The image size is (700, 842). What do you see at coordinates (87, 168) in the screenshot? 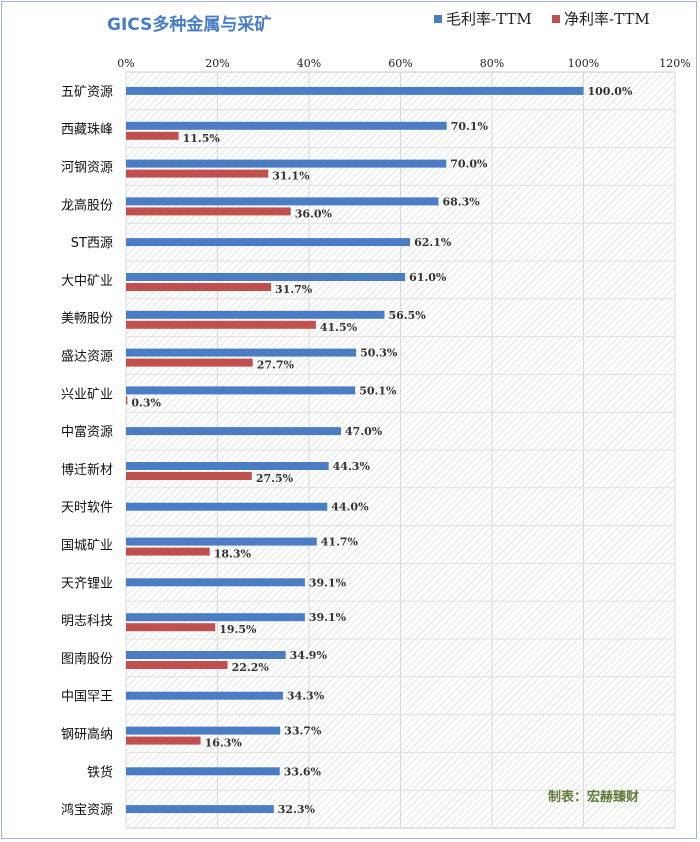
I see `category-label: 河钢资源` at bounding box center [87, 168].